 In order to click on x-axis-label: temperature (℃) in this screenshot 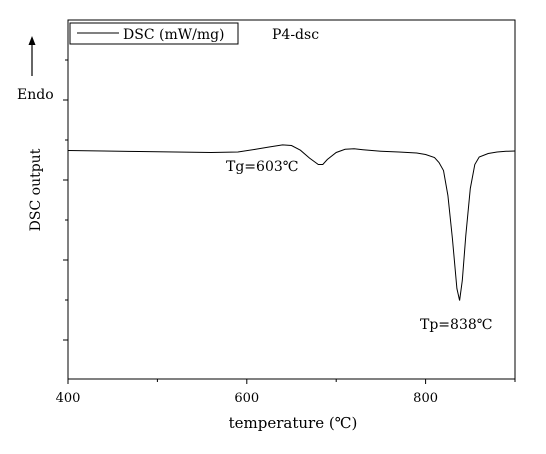, I will do `click(293, 423)`.